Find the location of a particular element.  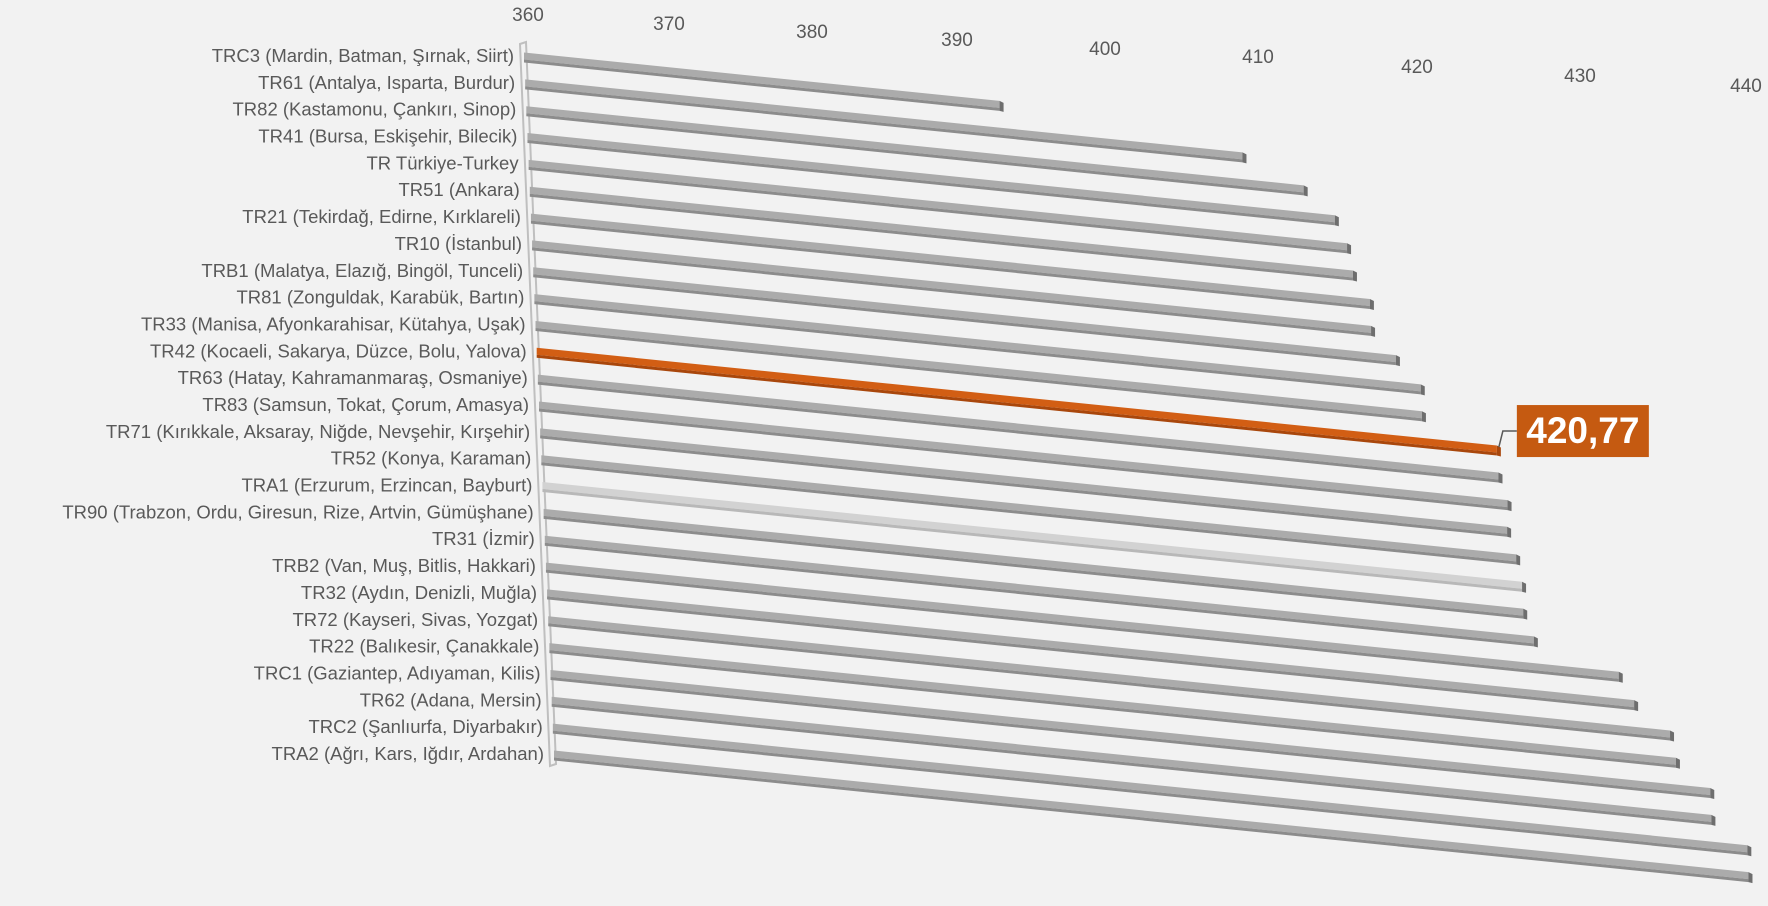

category-label: TRA2 (Ağrı, Kars, Iğdır, Ardahan) is located at coordinates (408, 753).